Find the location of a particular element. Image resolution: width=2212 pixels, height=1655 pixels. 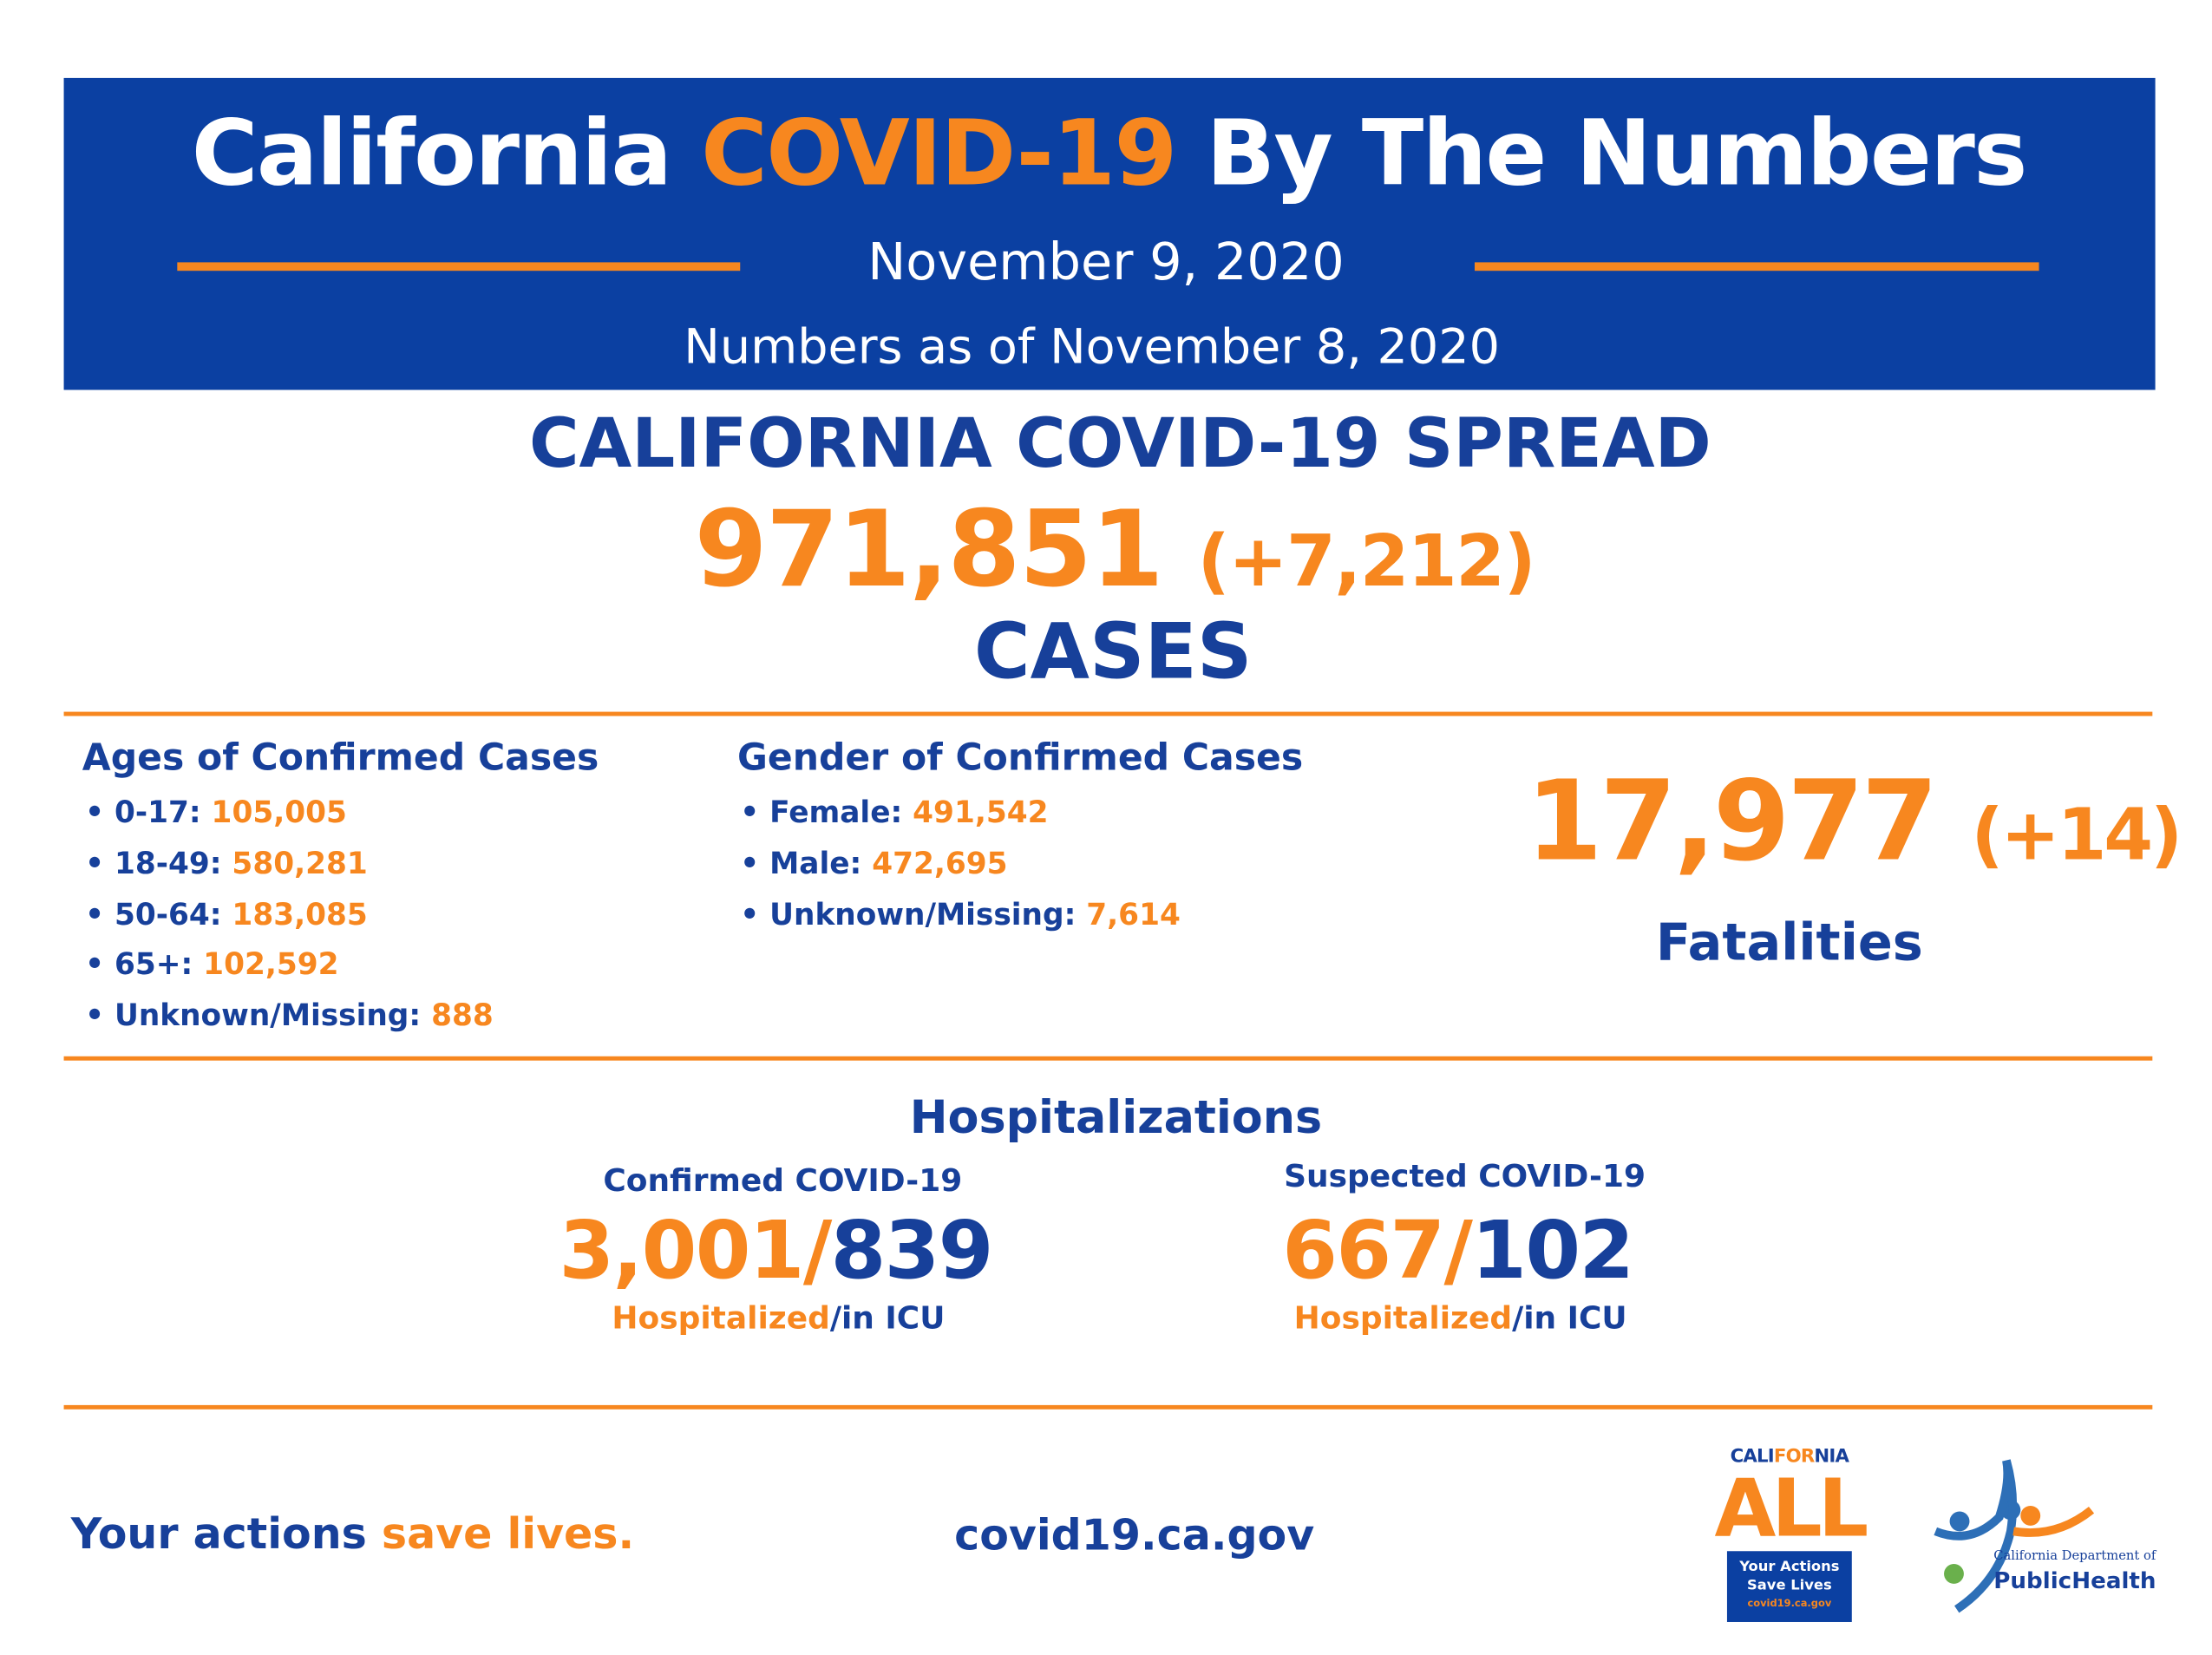

logo-text: FOR is located at coordinates (1794, 1457).